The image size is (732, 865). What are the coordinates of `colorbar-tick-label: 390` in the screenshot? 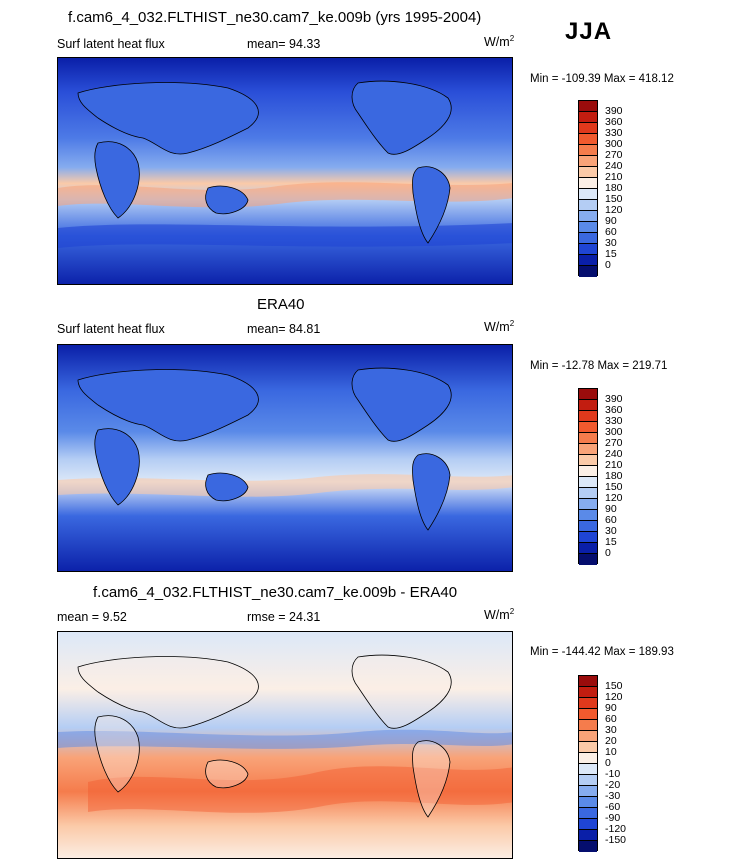 It's located at (614, 399).